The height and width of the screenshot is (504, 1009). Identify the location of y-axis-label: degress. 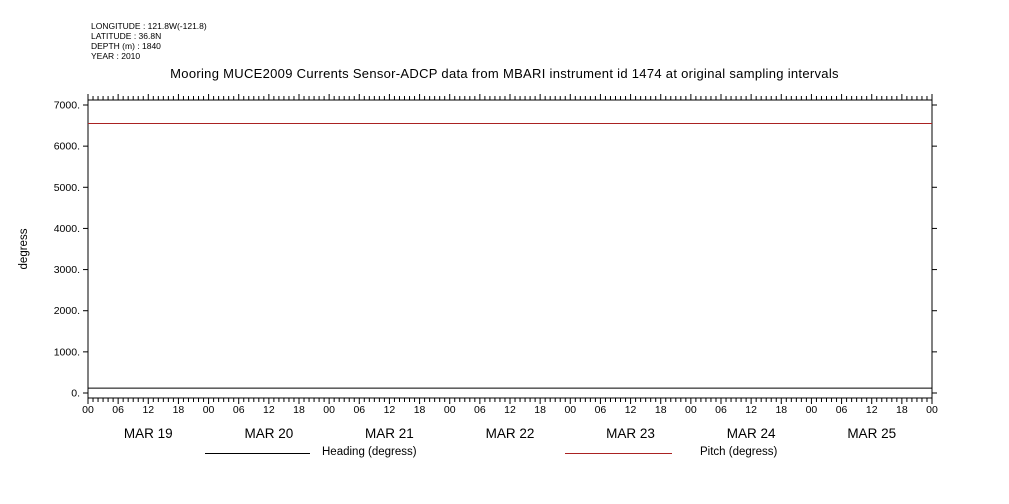
(24, 248).